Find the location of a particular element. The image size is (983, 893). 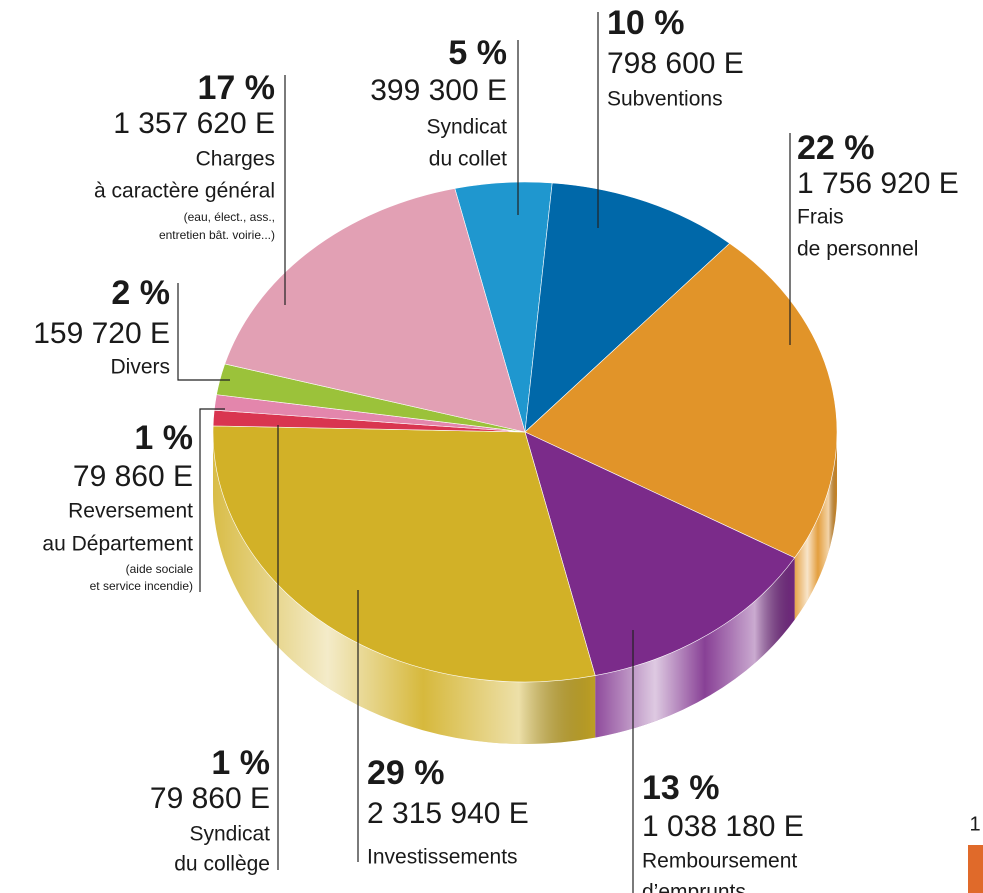

percent-label: 29 % is located at coordinates (406, 773).